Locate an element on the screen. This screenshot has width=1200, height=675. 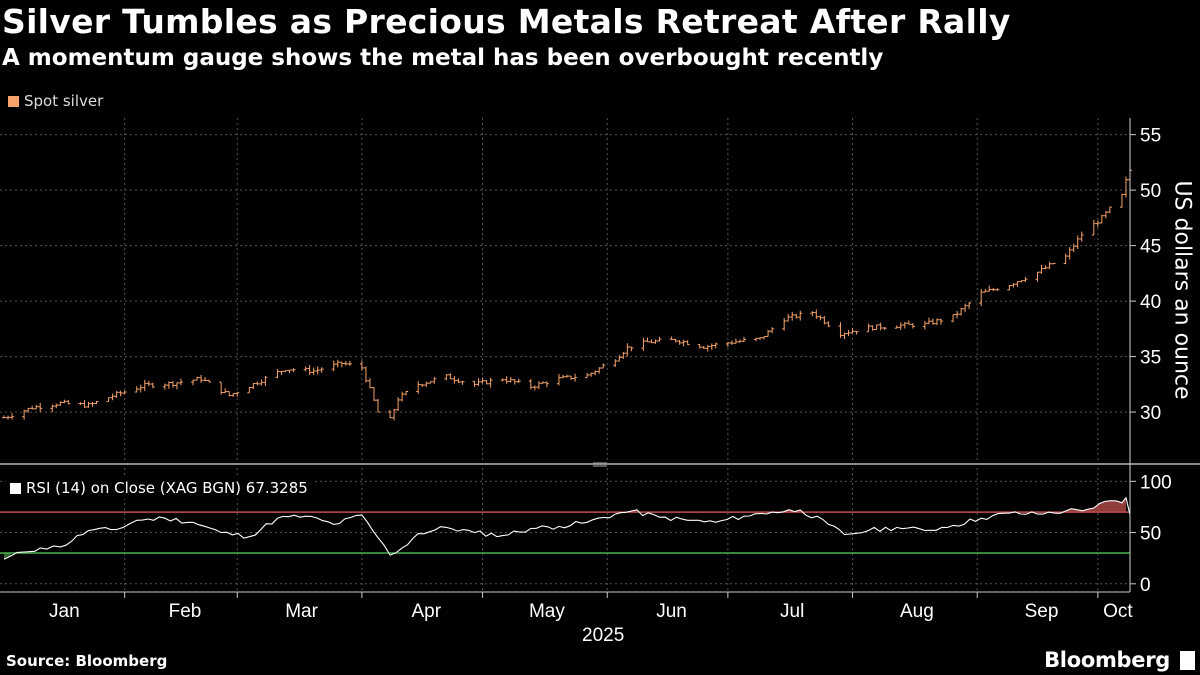
price-y-tick-label: 45 is located at coordinates (1150, 247).